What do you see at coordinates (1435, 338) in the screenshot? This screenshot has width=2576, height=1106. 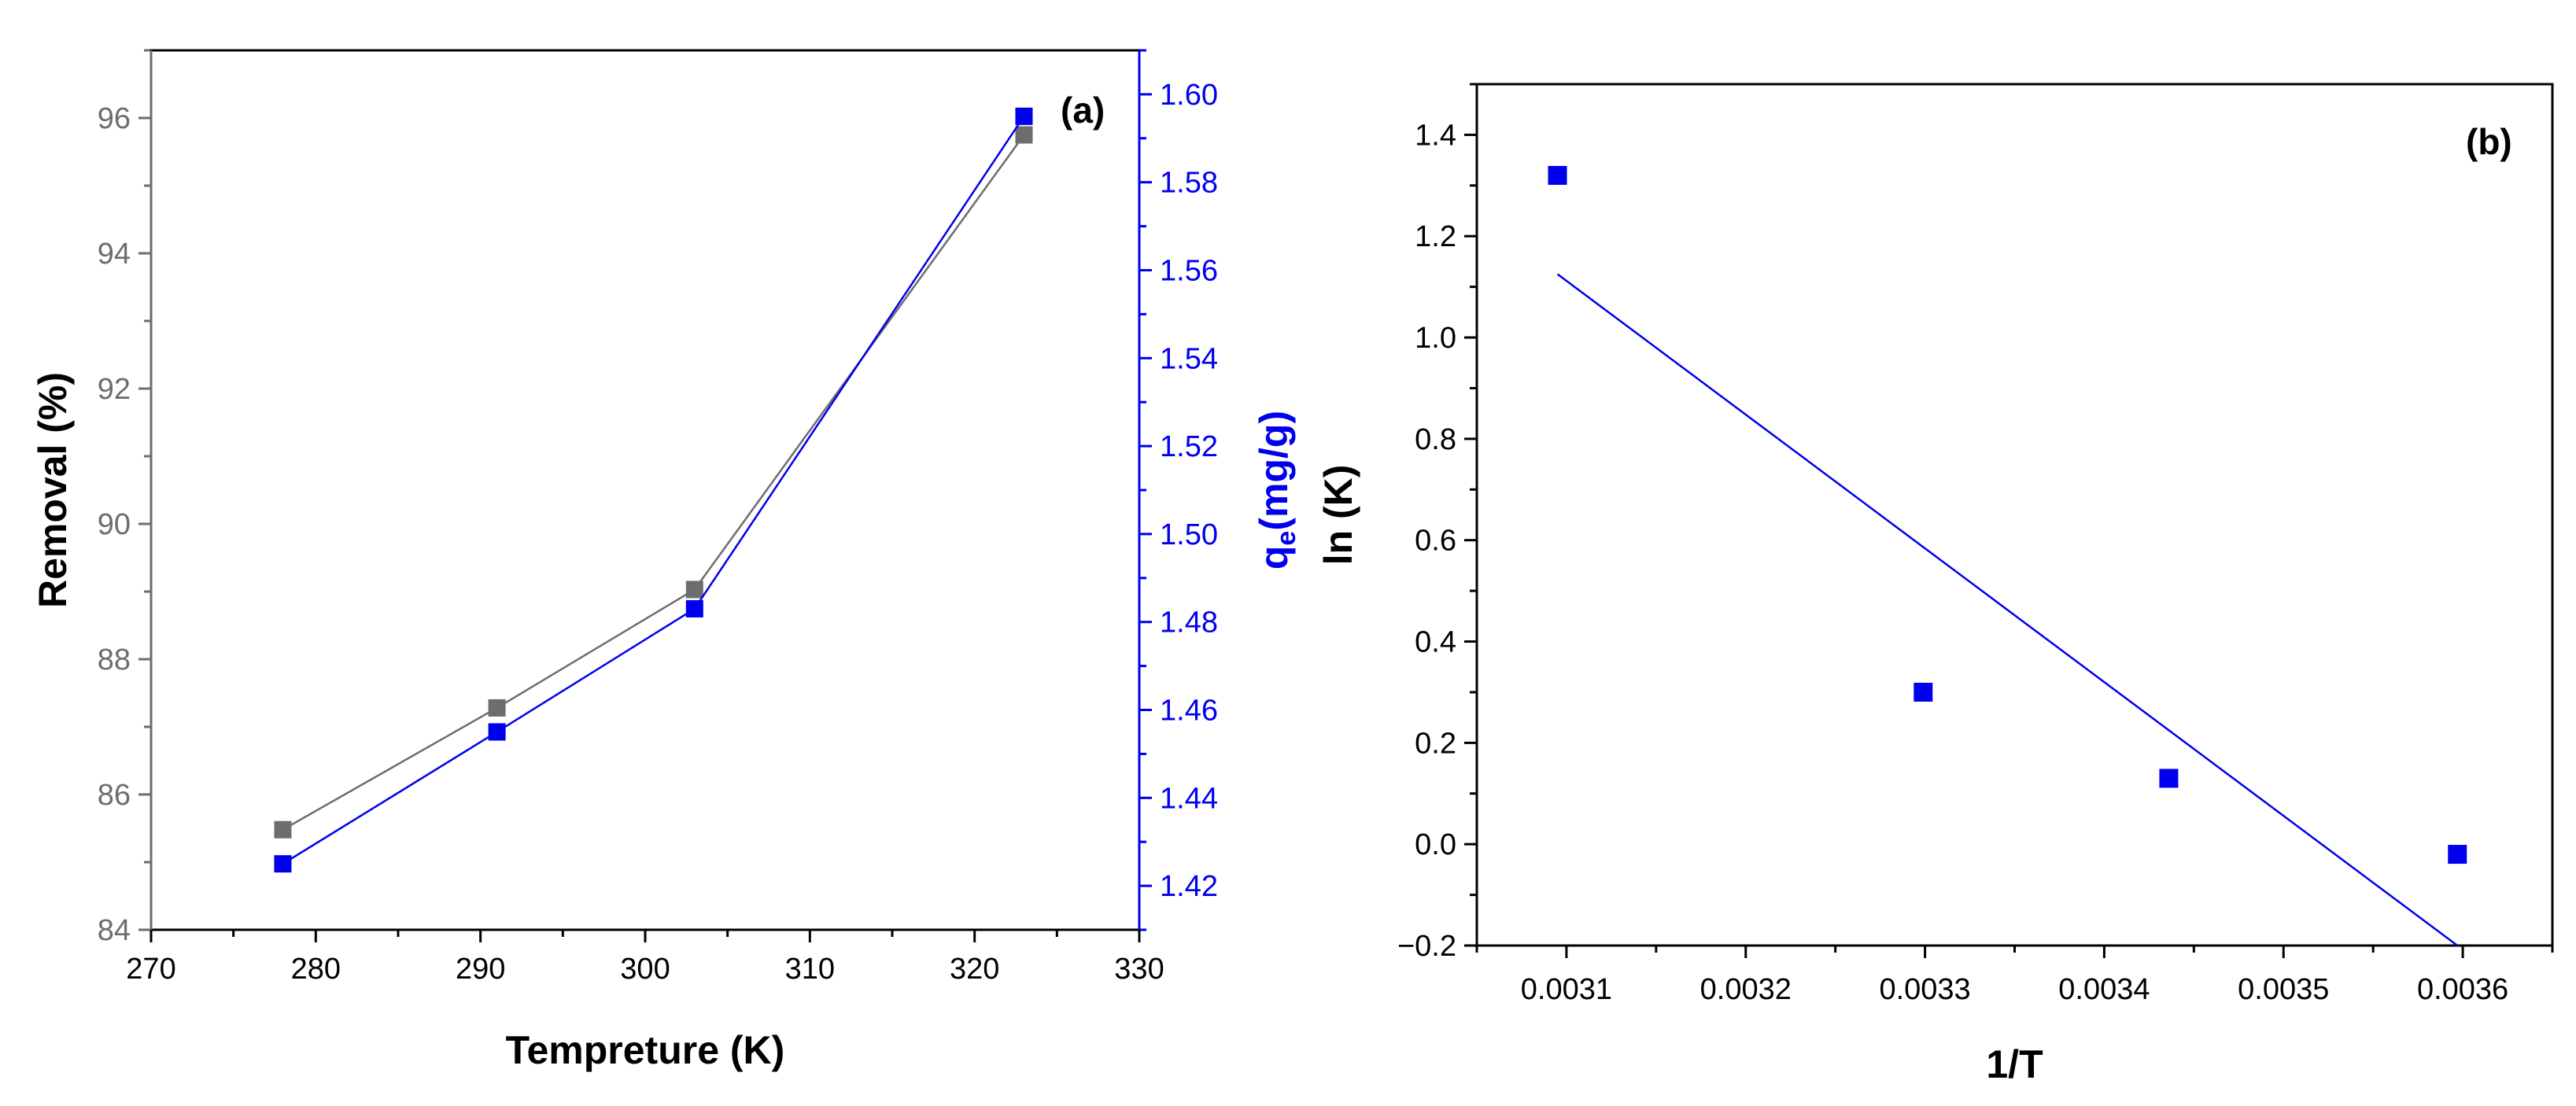 I see `y-tick-label: 1.0` at bounding box center [1435, 338].